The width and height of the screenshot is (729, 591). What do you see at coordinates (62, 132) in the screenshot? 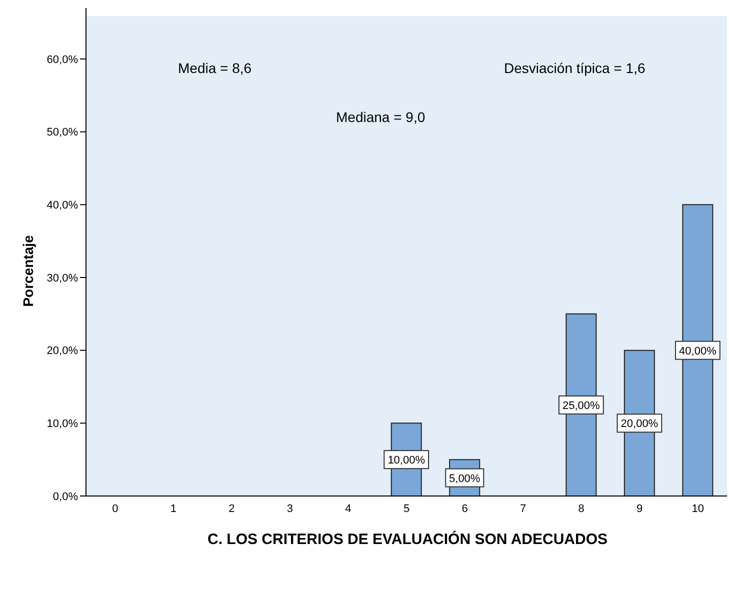
I see `y-tick-label: 50,0%` at bounding box center [62, 132].